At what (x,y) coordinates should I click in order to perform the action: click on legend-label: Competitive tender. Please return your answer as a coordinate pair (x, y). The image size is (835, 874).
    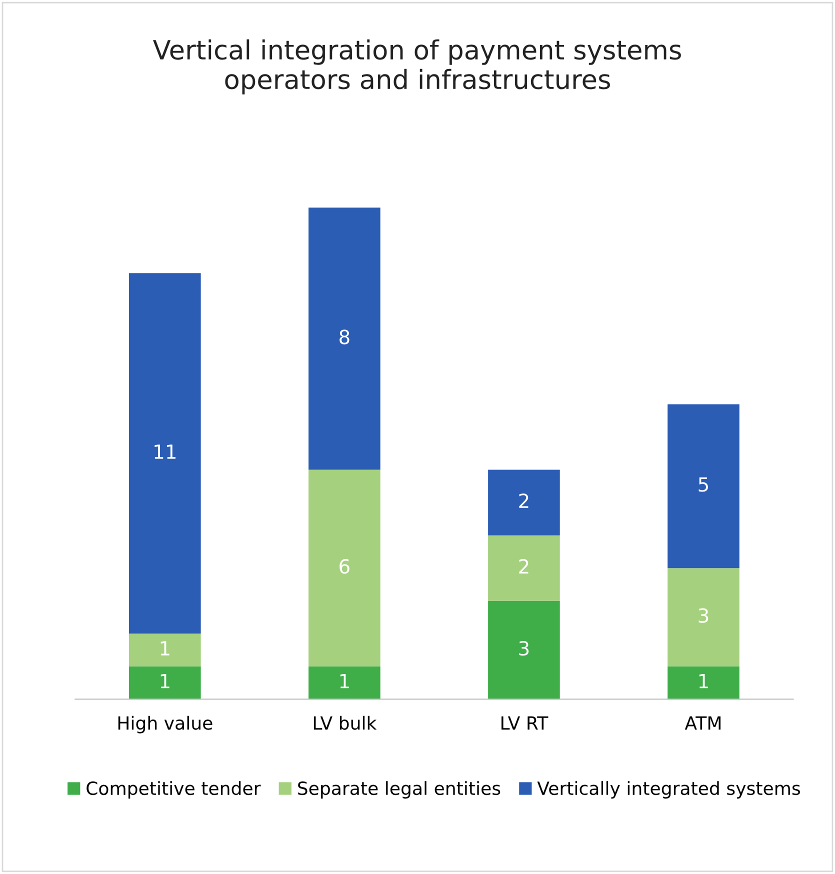
    Looking at the image, I should click on (173, 790).